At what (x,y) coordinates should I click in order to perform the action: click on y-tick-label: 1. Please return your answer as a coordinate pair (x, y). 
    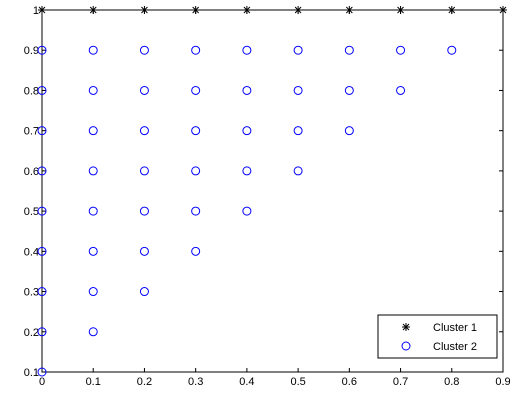
    Looking at the image, I should click on (36, 11).